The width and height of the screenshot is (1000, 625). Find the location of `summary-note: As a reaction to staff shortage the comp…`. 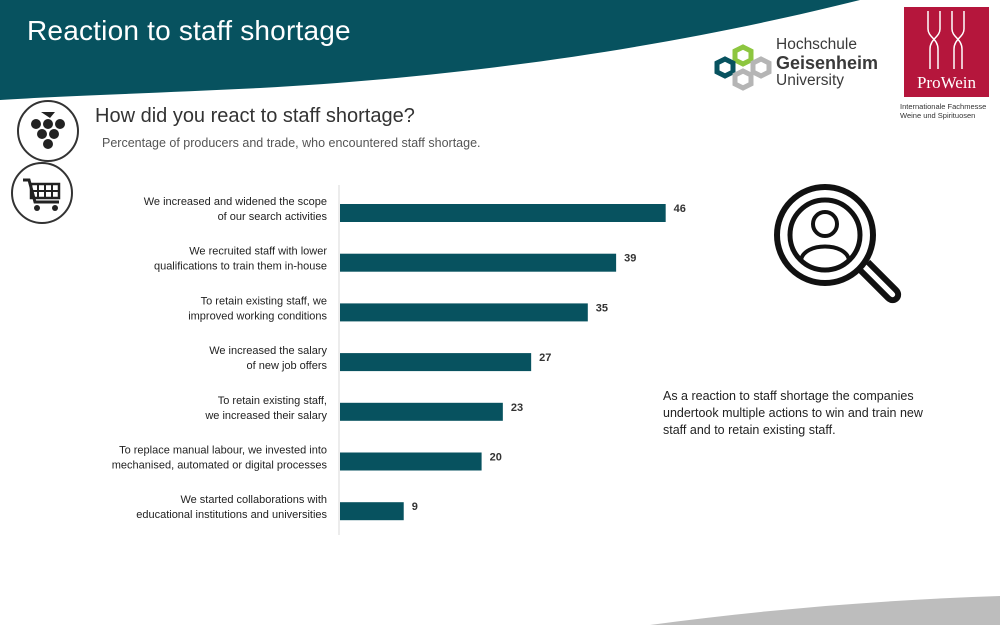

summary-note: As a reaction to staff shortage the comp… is located at coordinates (793, 413).